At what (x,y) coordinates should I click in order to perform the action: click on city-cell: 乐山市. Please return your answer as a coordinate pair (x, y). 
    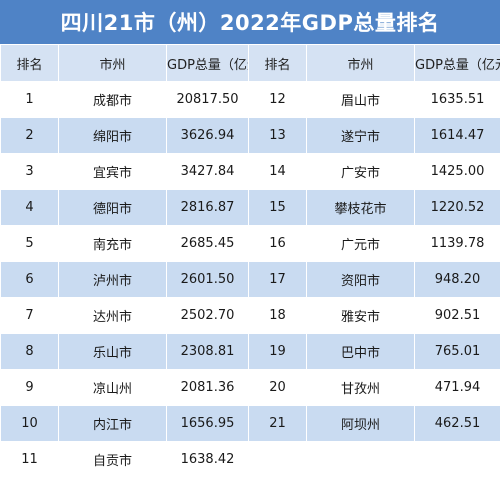
    Looking at the image, I should click on (113, 352).